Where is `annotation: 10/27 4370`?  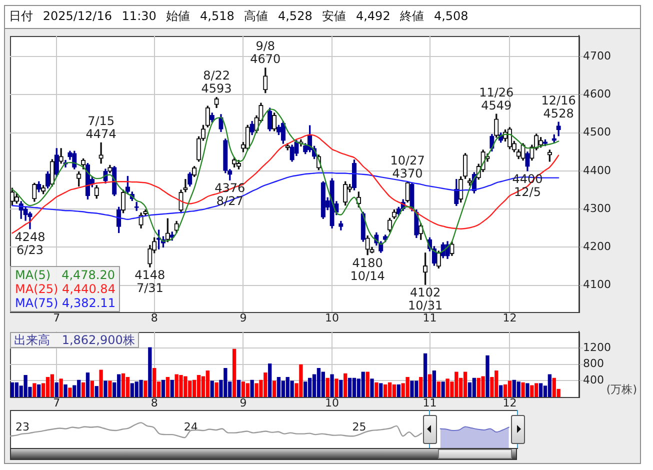
annotation: 10/27 4370 is located at coordinates (407, 167).